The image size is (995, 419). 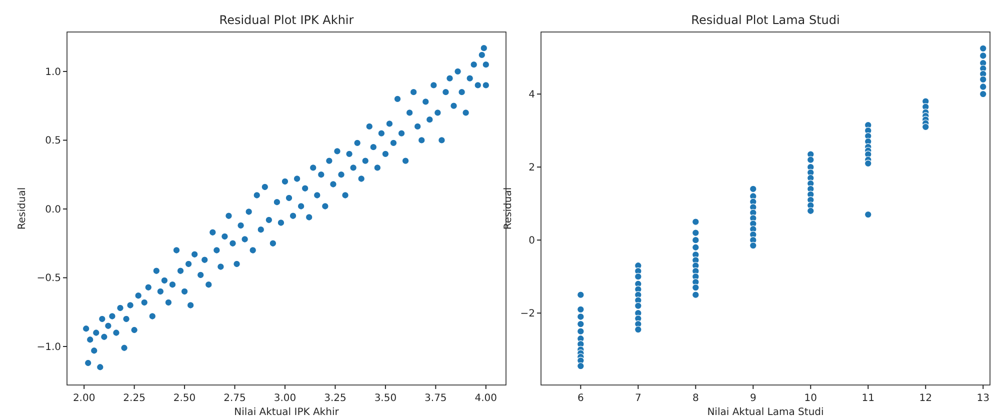 I want to click on y-tick-label: 4, so click(x=531, y=95).